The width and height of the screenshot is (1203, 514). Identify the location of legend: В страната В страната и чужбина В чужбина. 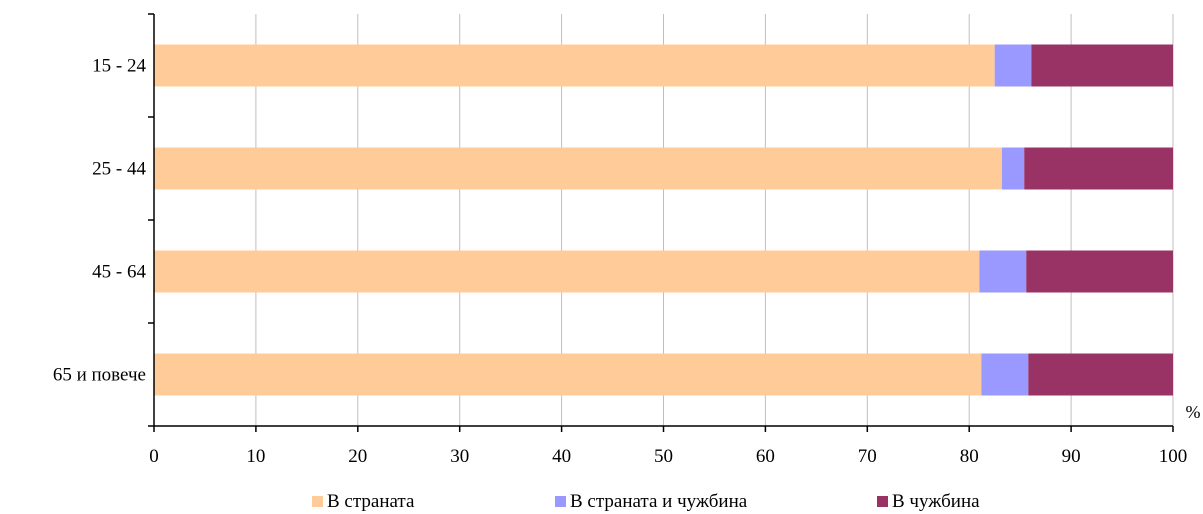
(646, 501).